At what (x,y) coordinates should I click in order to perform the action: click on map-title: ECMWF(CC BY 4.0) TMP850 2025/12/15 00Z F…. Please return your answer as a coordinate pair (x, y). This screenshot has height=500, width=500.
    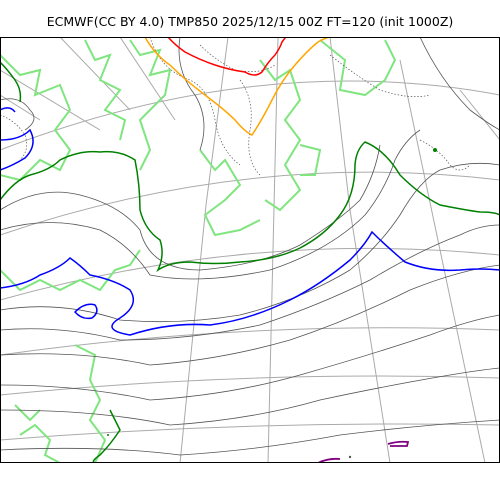
    Looking at the image, I should click on (250, 21).